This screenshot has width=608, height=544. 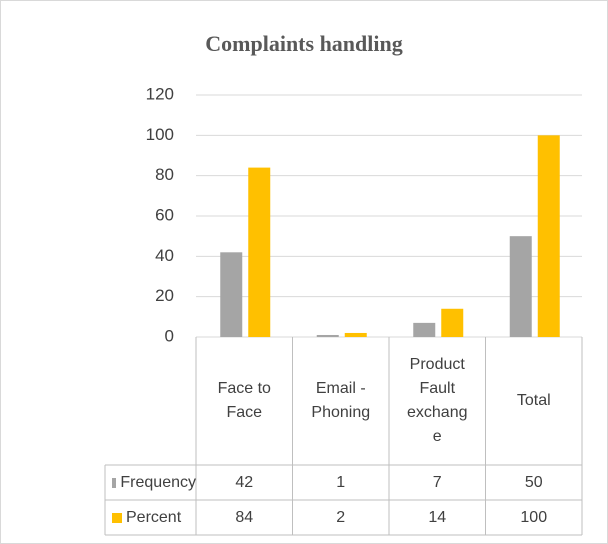 What do you see at coordinates (160, 134) in the screenshot?
I see `y-tick-label: 100` at bounding box center [160, 134].